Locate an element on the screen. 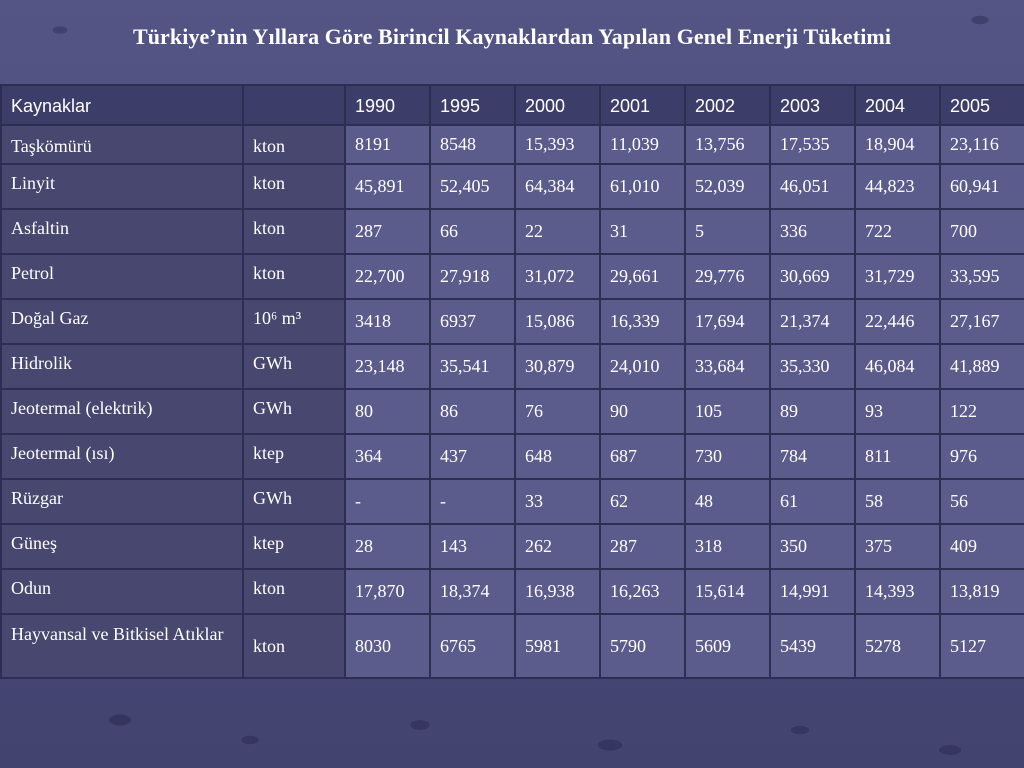 Image resolution: width=1024 pixels, height=768 pixels. value-cell: 23,148 is located at coordinates (387, 366).